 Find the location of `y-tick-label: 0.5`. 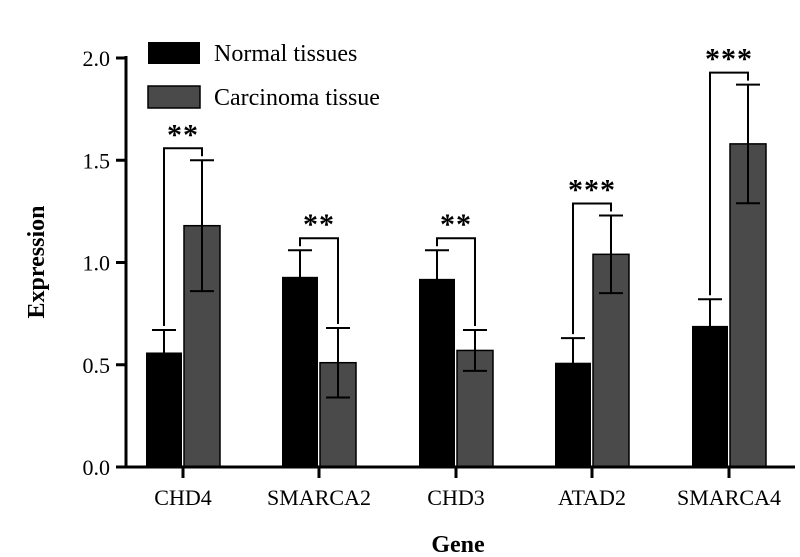

y-tick-label: 0.5 is located at coordinates (97, 365).